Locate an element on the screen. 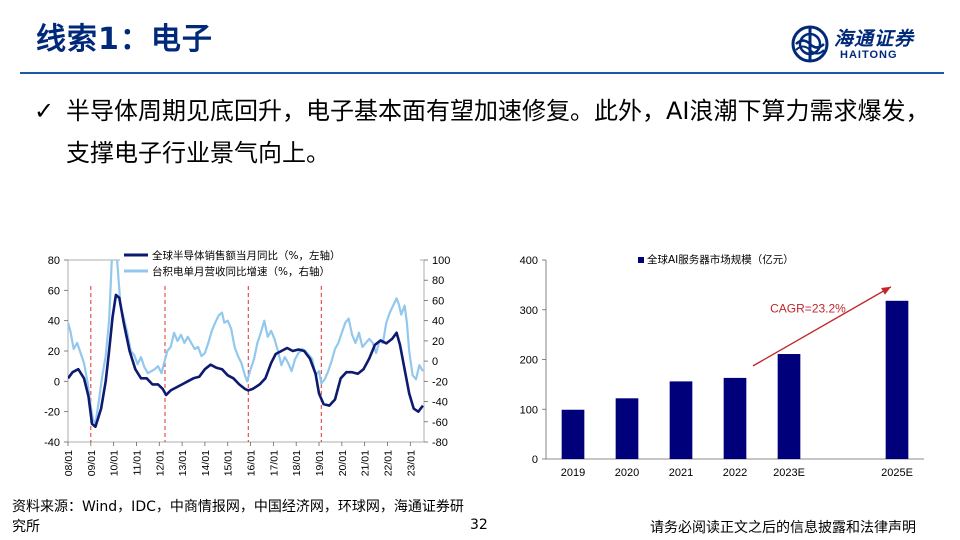 The height and width of the screenshot is (540, 960). y-left-tick-label: 60 is located at coordinates (54, 291).